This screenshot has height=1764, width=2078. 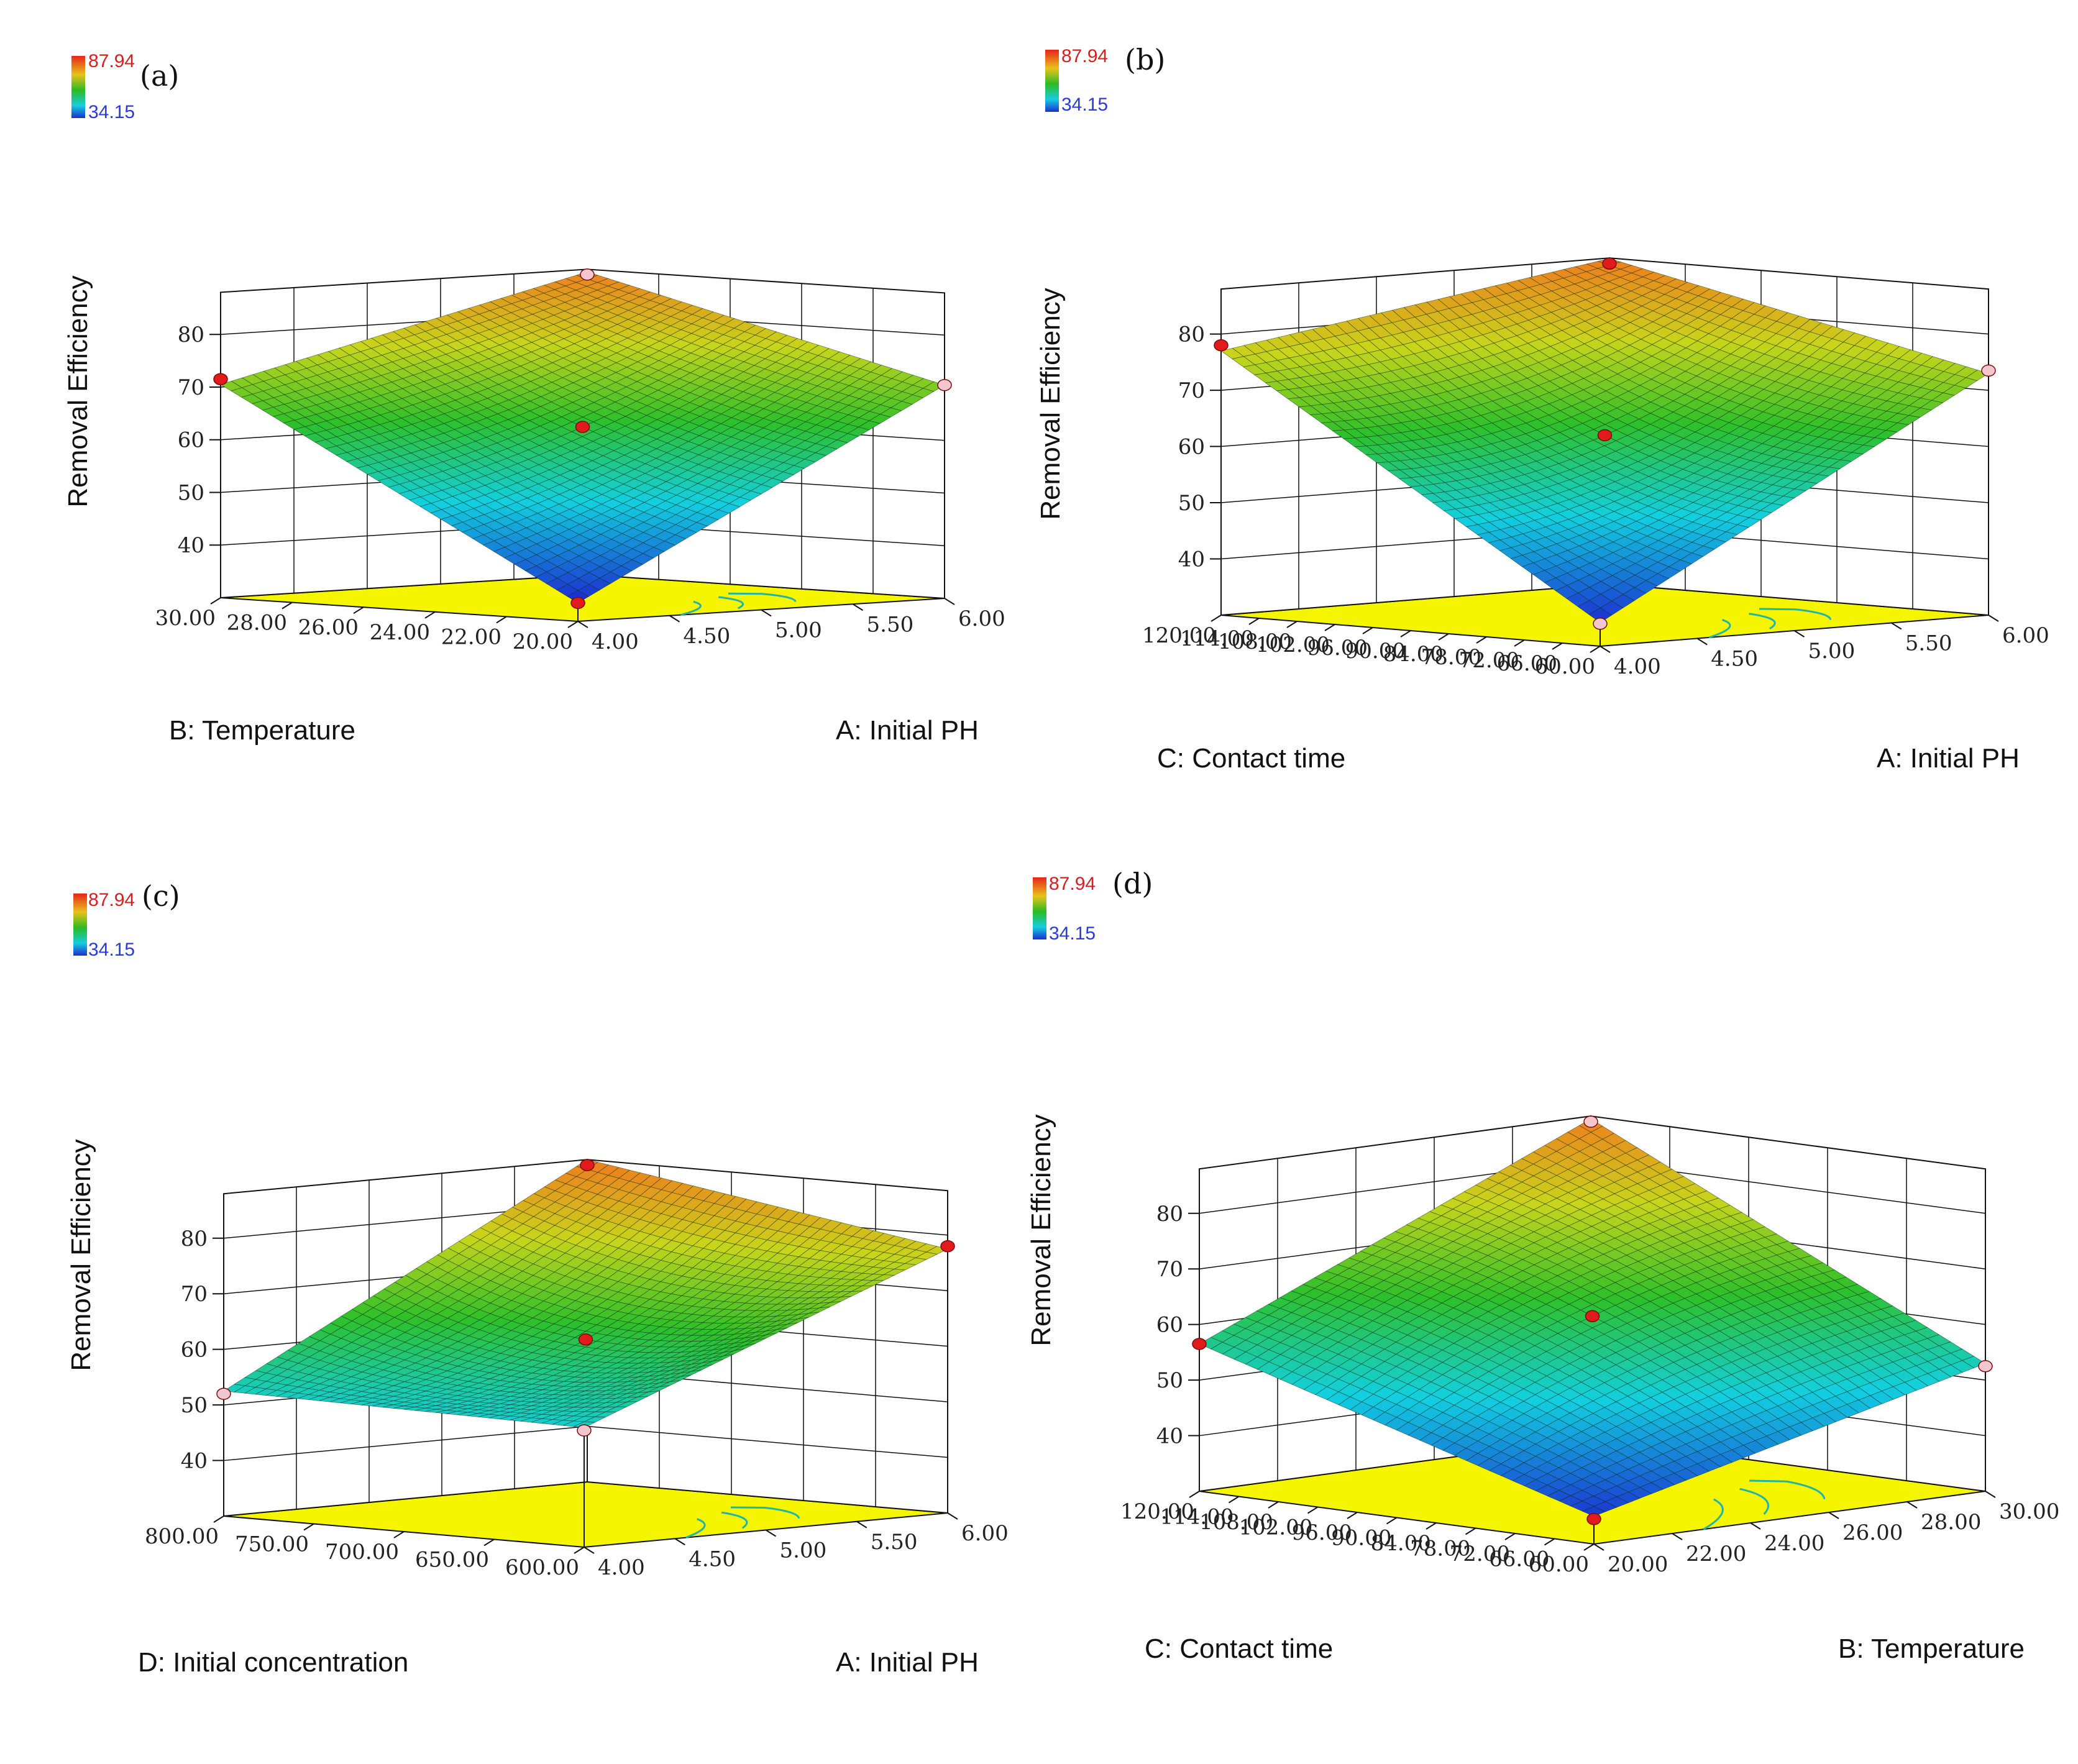 What do you see at coordinates (1076, 80) in the screenshot?
I see `color-legend-b: 87.94 34.15` at bounding box center [1076, 80].